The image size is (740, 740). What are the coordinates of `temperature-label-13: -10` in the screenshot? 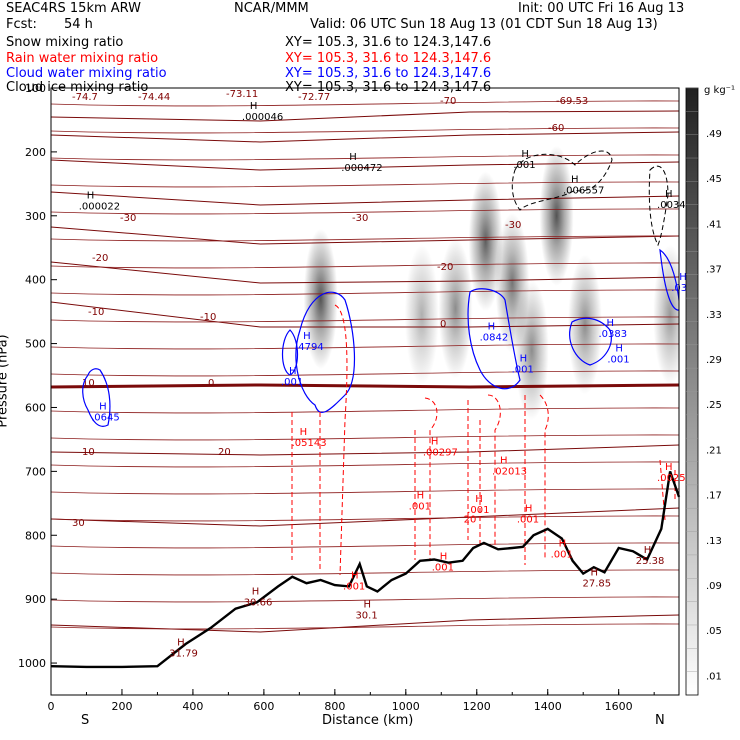 It's located at (208, 317).